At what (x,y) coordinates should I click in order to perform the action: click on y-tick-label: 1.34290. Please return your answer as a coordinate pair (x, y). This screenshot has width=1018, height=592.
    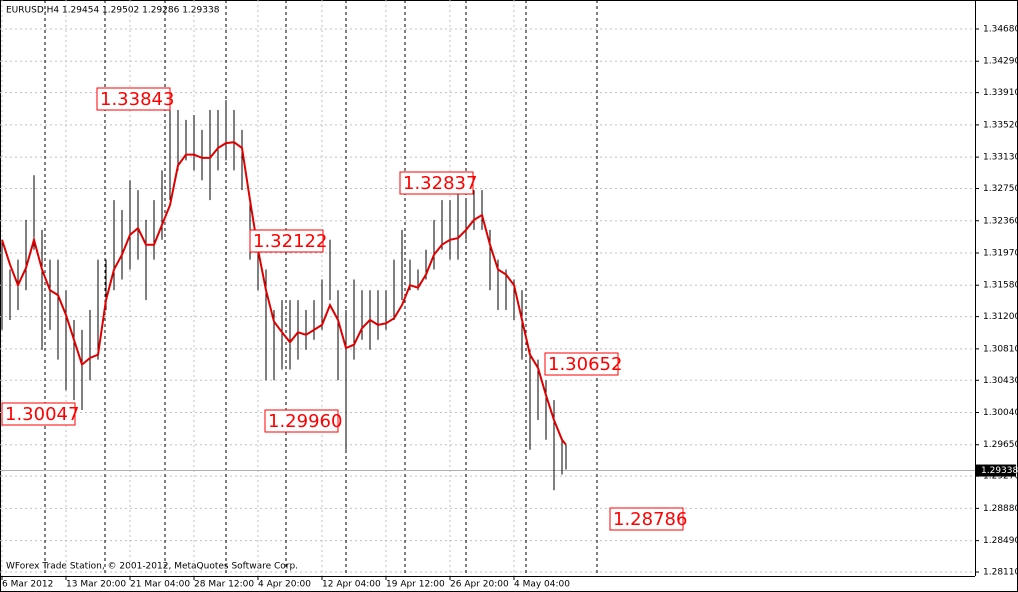
    Looking at the image, I should click on (1000, 62).